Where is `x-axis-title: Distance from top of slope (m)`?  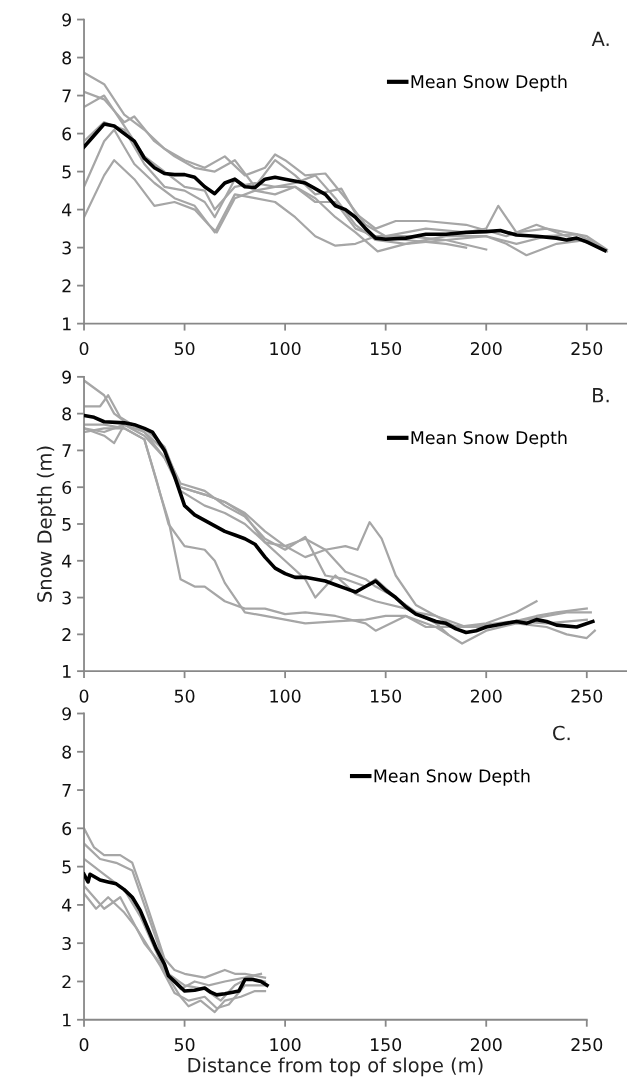 x-axis-title: Distance from top of slope (m) is located at coordinates (335, 1067).